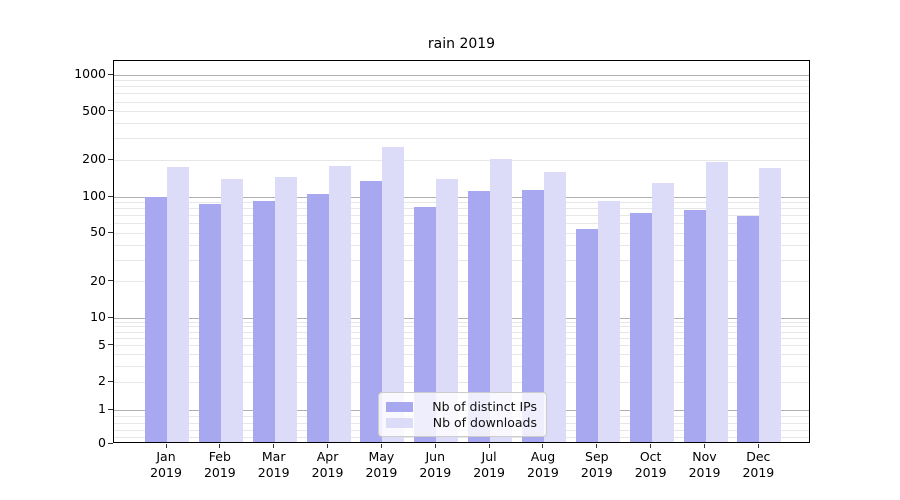  I want to click on x-tick-label: Apr 2019, so click(328, 464).